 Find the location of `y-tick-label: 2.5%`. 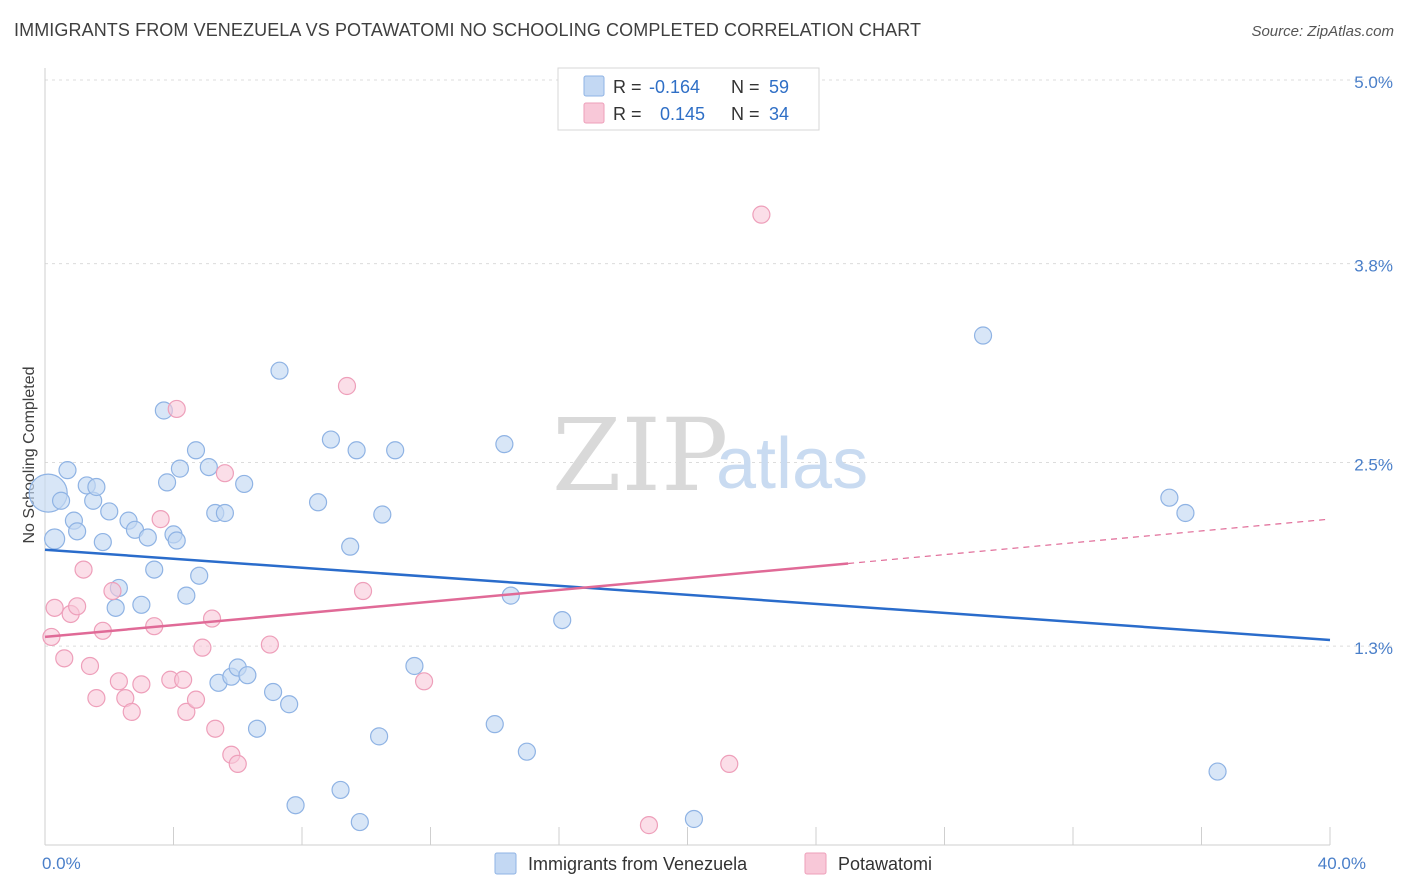

y-tick-label: 2.5% is located at coordinates (1373, 465).